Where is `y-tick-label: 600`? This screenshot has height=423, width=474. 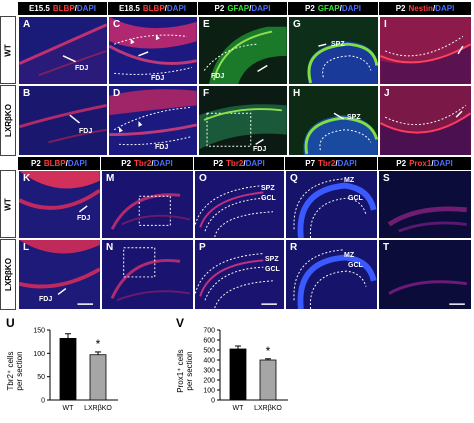
y-tick-label: 600 is located at coordinates (209, 341).